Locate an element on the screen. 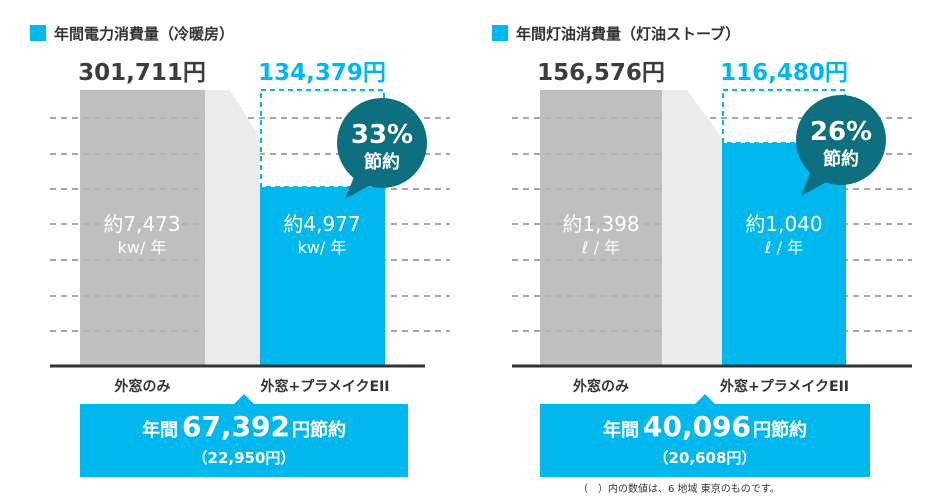 This screenshot has height=500, width=950. savings-tokyo-value: （22,950円） is located at coordinates (244, 458).